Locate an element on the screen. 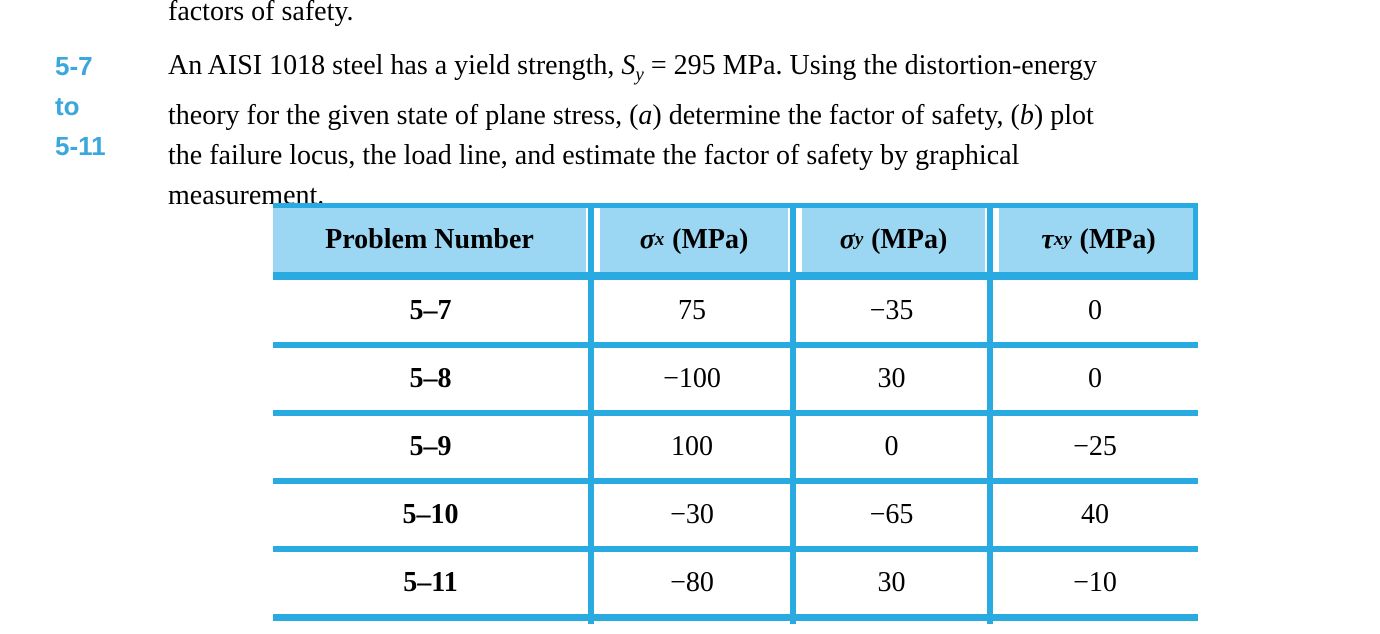  problem-range-label: 5-7 to 5-11 is located at coordinates (80, 106).